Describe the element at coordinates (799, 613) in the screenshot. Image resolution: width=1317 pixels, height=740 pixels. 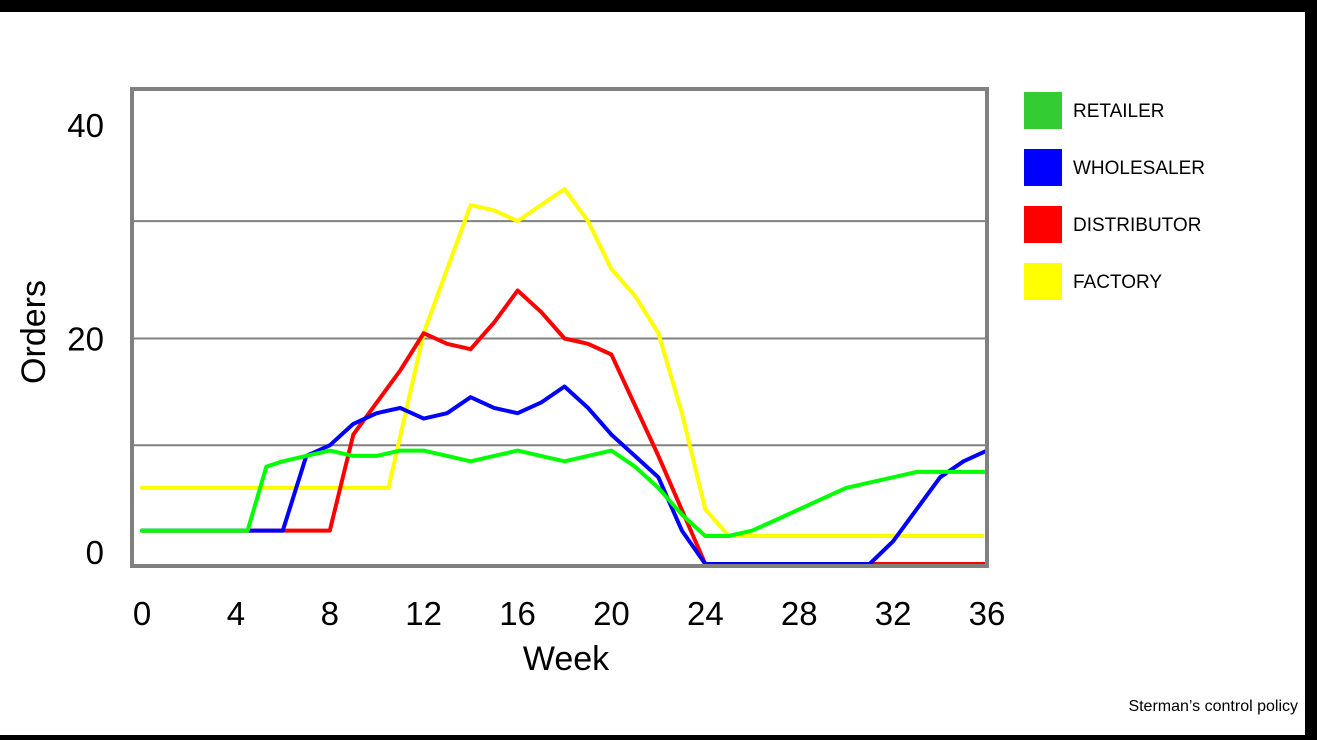
I see `x-tick-label: 28` at that location.